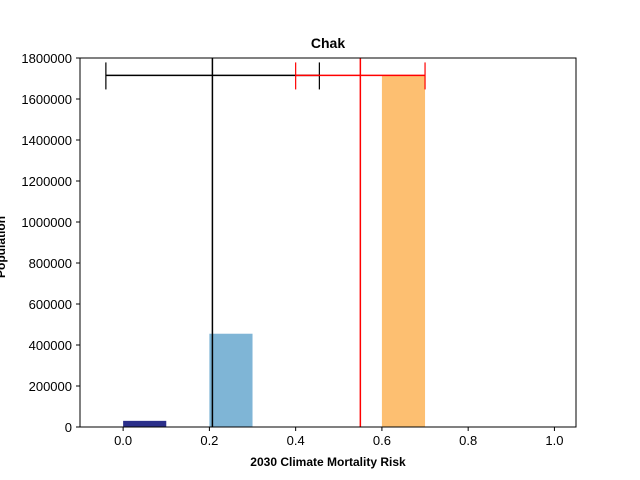  Describe the element at coordinates (209, 440) in the screenshot. I see `x-tick-label: 0.2` at that location.